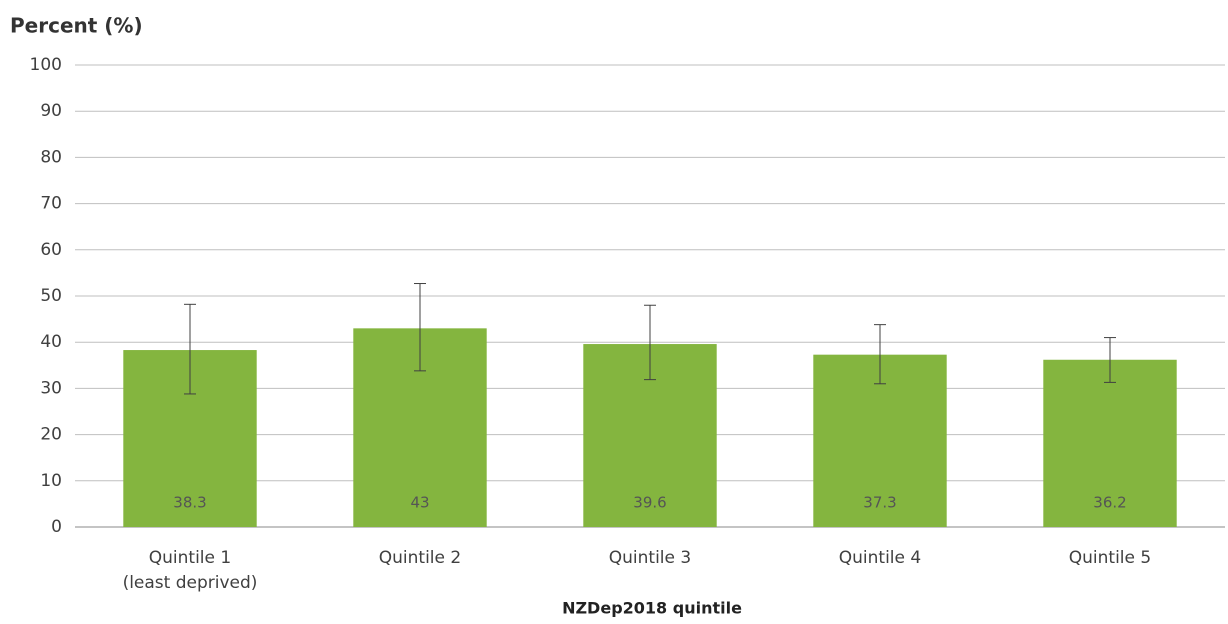 Image resolution: width=1228 pixels, height=624 pixels. Describe the element at coordinates (51, 342) in the screenshot. I see `y-tick-label: 40` at that location.